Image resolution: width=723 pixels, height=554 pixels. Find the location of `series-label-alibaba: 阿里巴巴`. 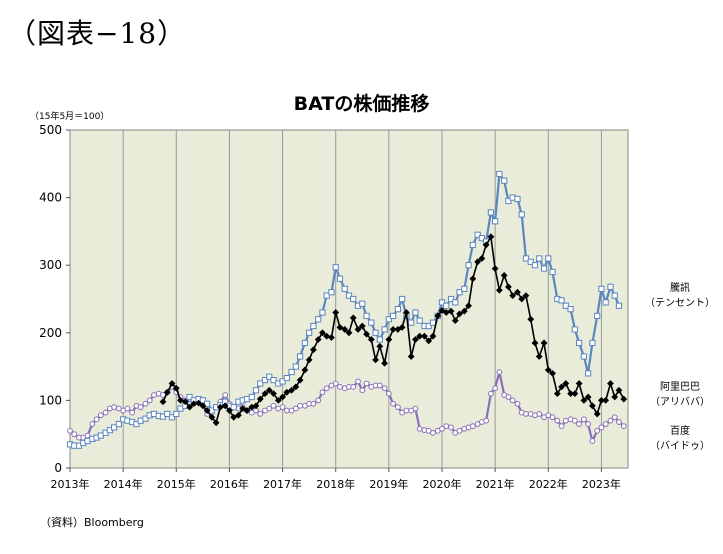

series-label-alibaba: 阿里巴巴 is located at coordinates (680, 387).